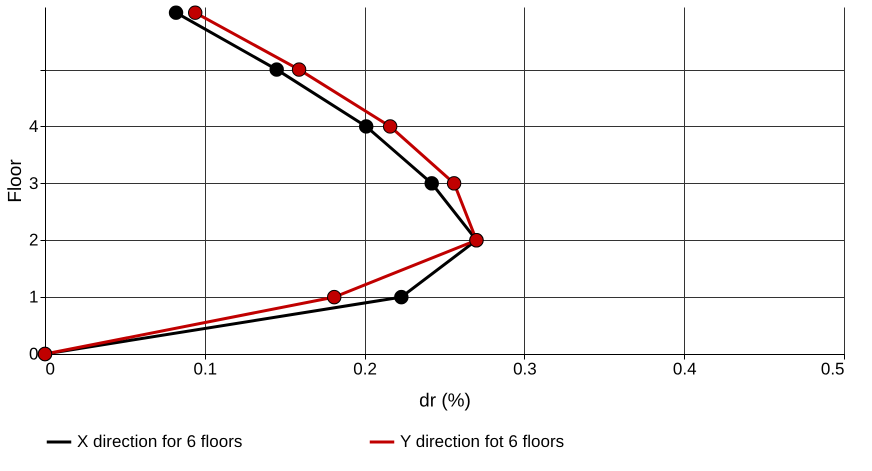 This screenshot has width=872, height=471. What do you see at coordinates (33, 354) in the screenshot?
I see `y-tick-label: 0` at bounding box center [33, 354].